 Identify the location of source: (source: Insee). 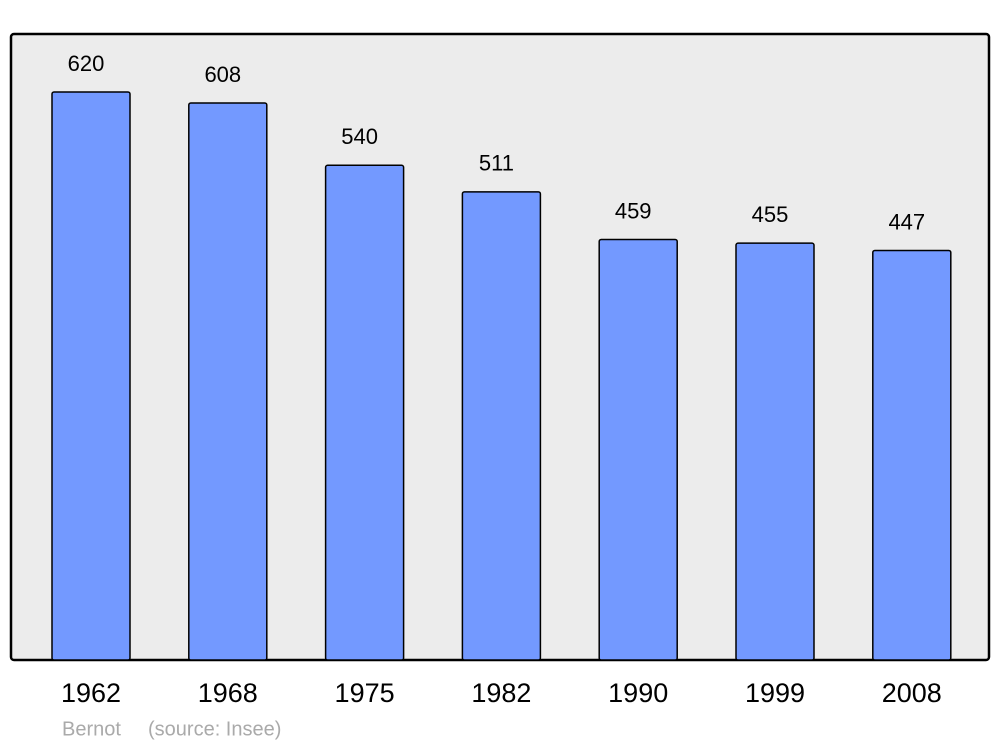
(214, 729).